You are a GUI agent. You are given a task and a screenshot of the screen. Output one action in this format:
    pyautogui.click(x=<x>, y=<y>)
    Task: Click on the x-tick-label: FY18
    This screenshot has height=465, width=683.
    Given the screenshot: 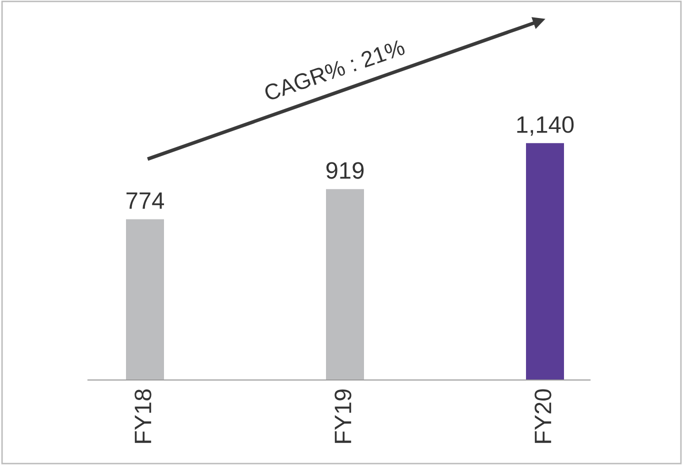 What is the action you would take?
    pyautogui.click(x=143, y=416)
    